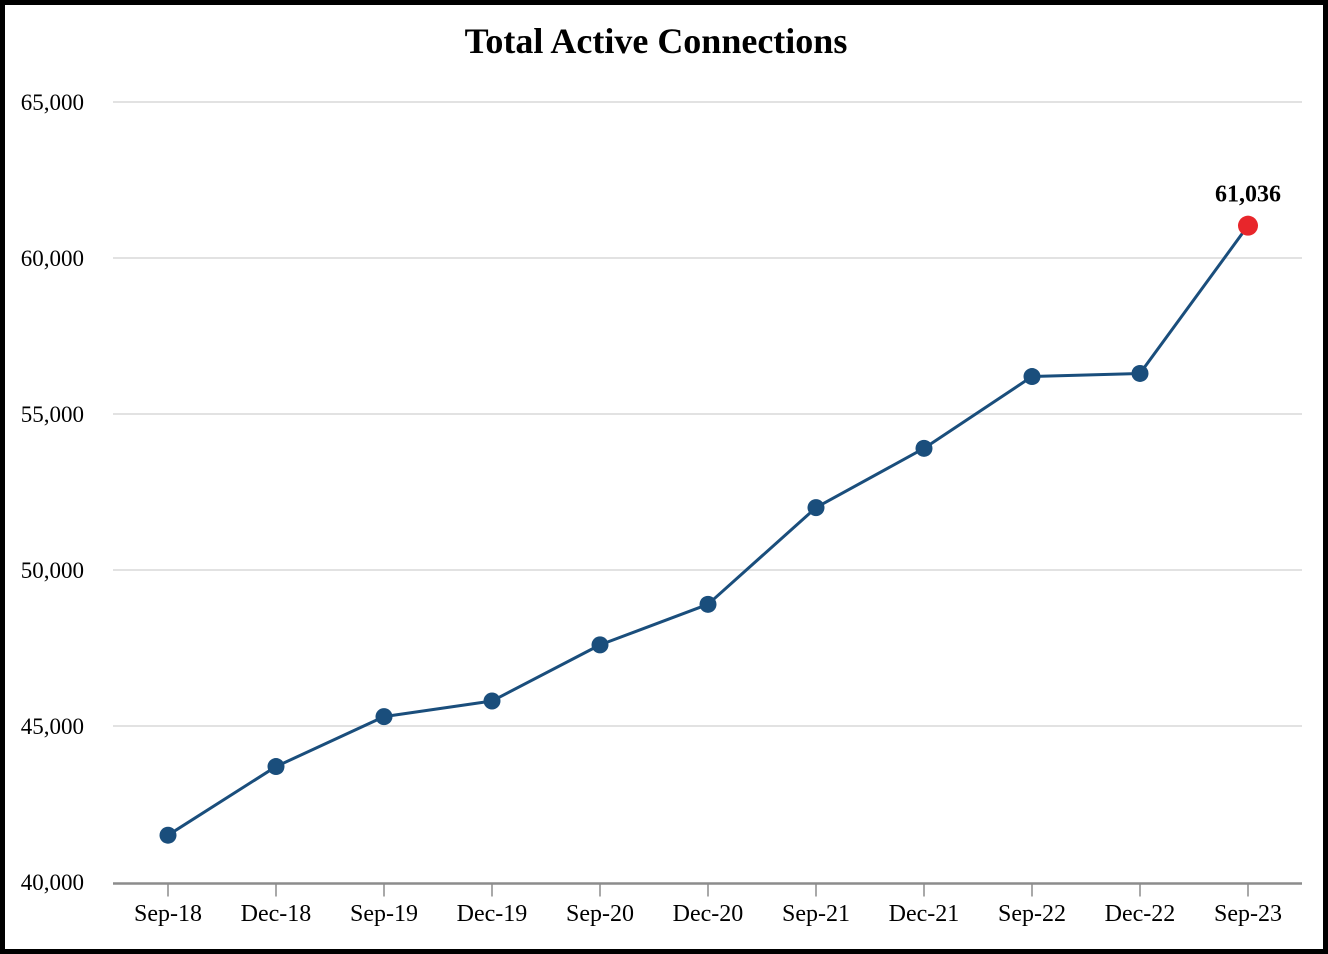 The image size is (1328, 954). What do you see at coordinates (52, 570) in the screenshot?
I see `y-axis-tick-label: 50,000` at bounding box center [52, 570].